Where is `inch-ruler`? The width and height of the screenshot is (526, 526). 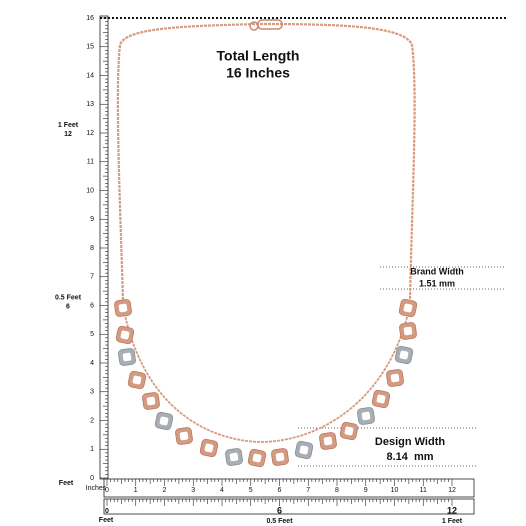
inch-ruler is located at coordinates (289, 488).